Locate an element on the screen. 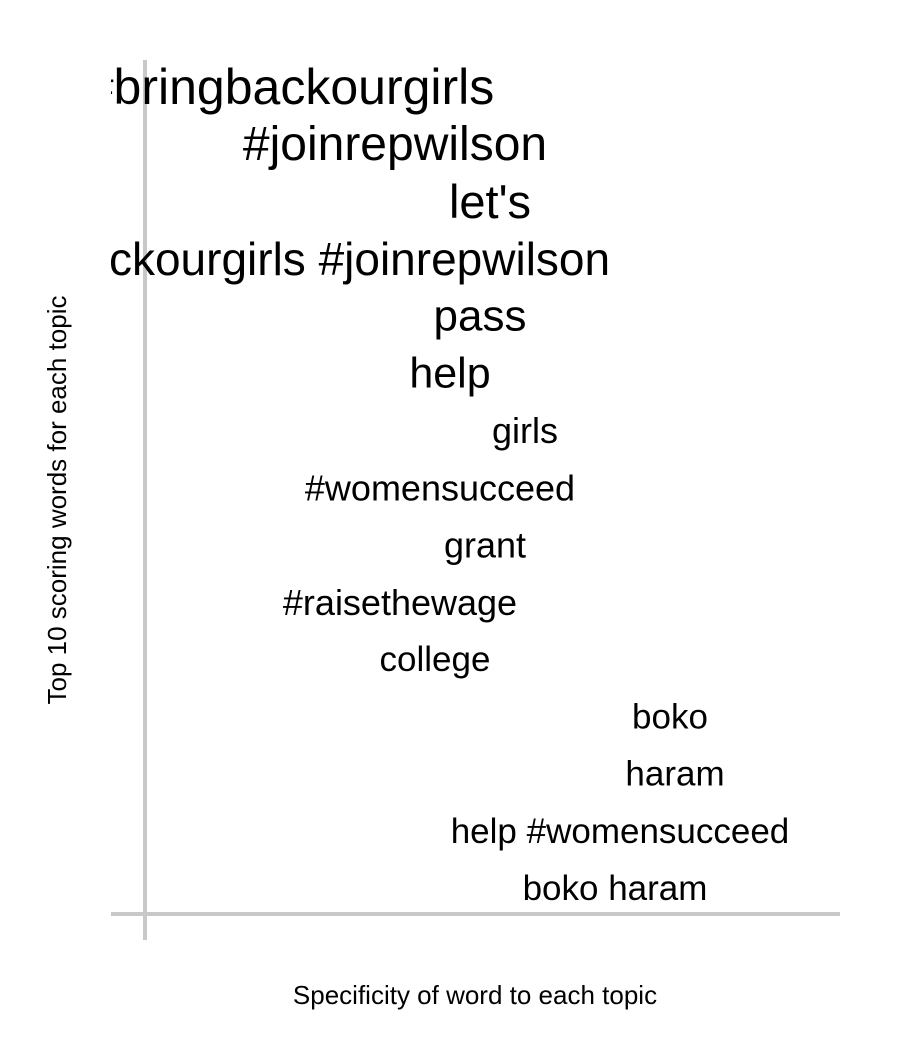 This screenshot has width=900, height=1050. word-label: help #womensucceed is located at coordinates (620, 831).